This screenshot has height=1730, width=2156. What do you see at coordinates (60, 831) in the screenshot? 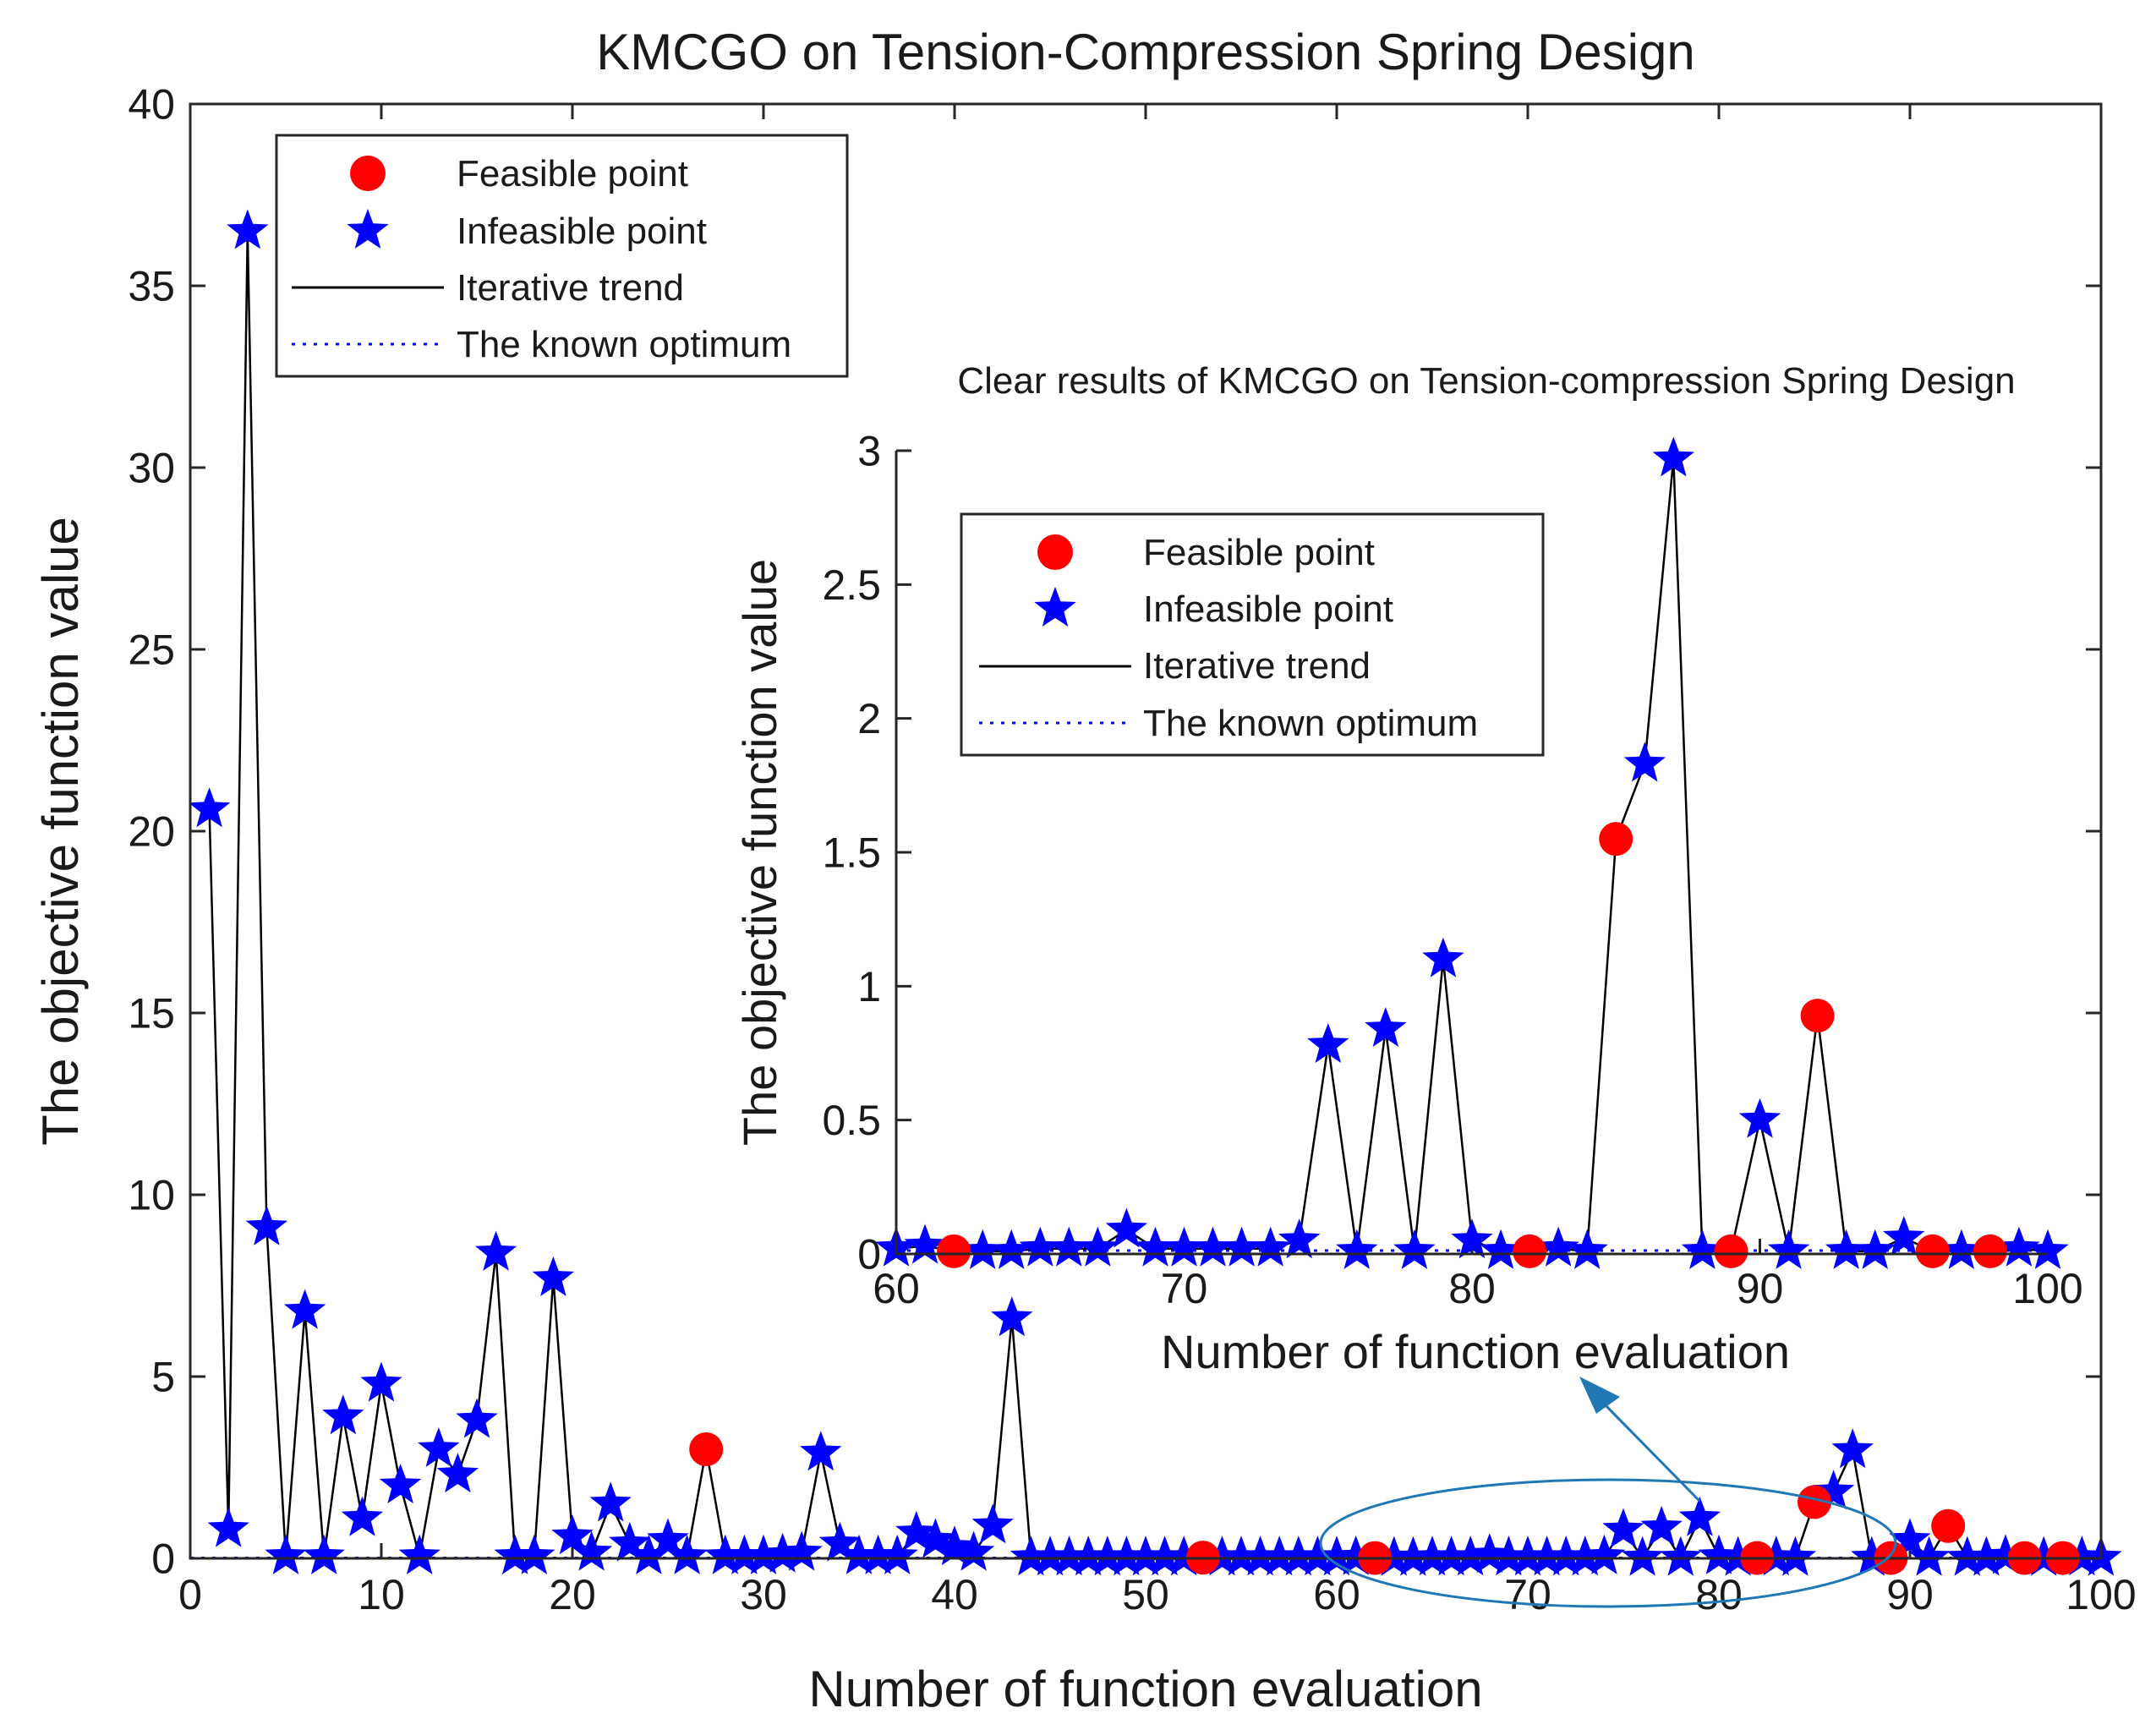
I see `main-y-axis-label: The objective function value` at bounding box center [60, 831].